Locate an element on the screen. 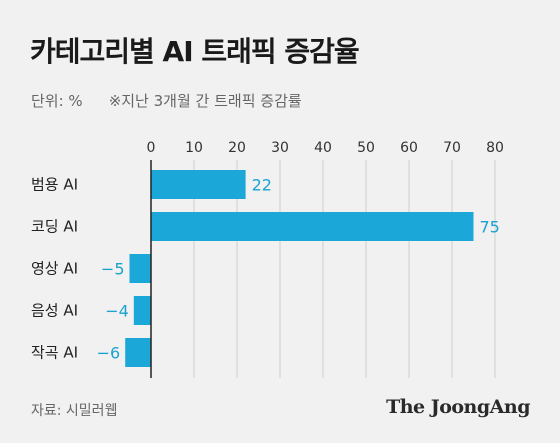  x-tick-20: 20 is located at coordinates (237, 148).